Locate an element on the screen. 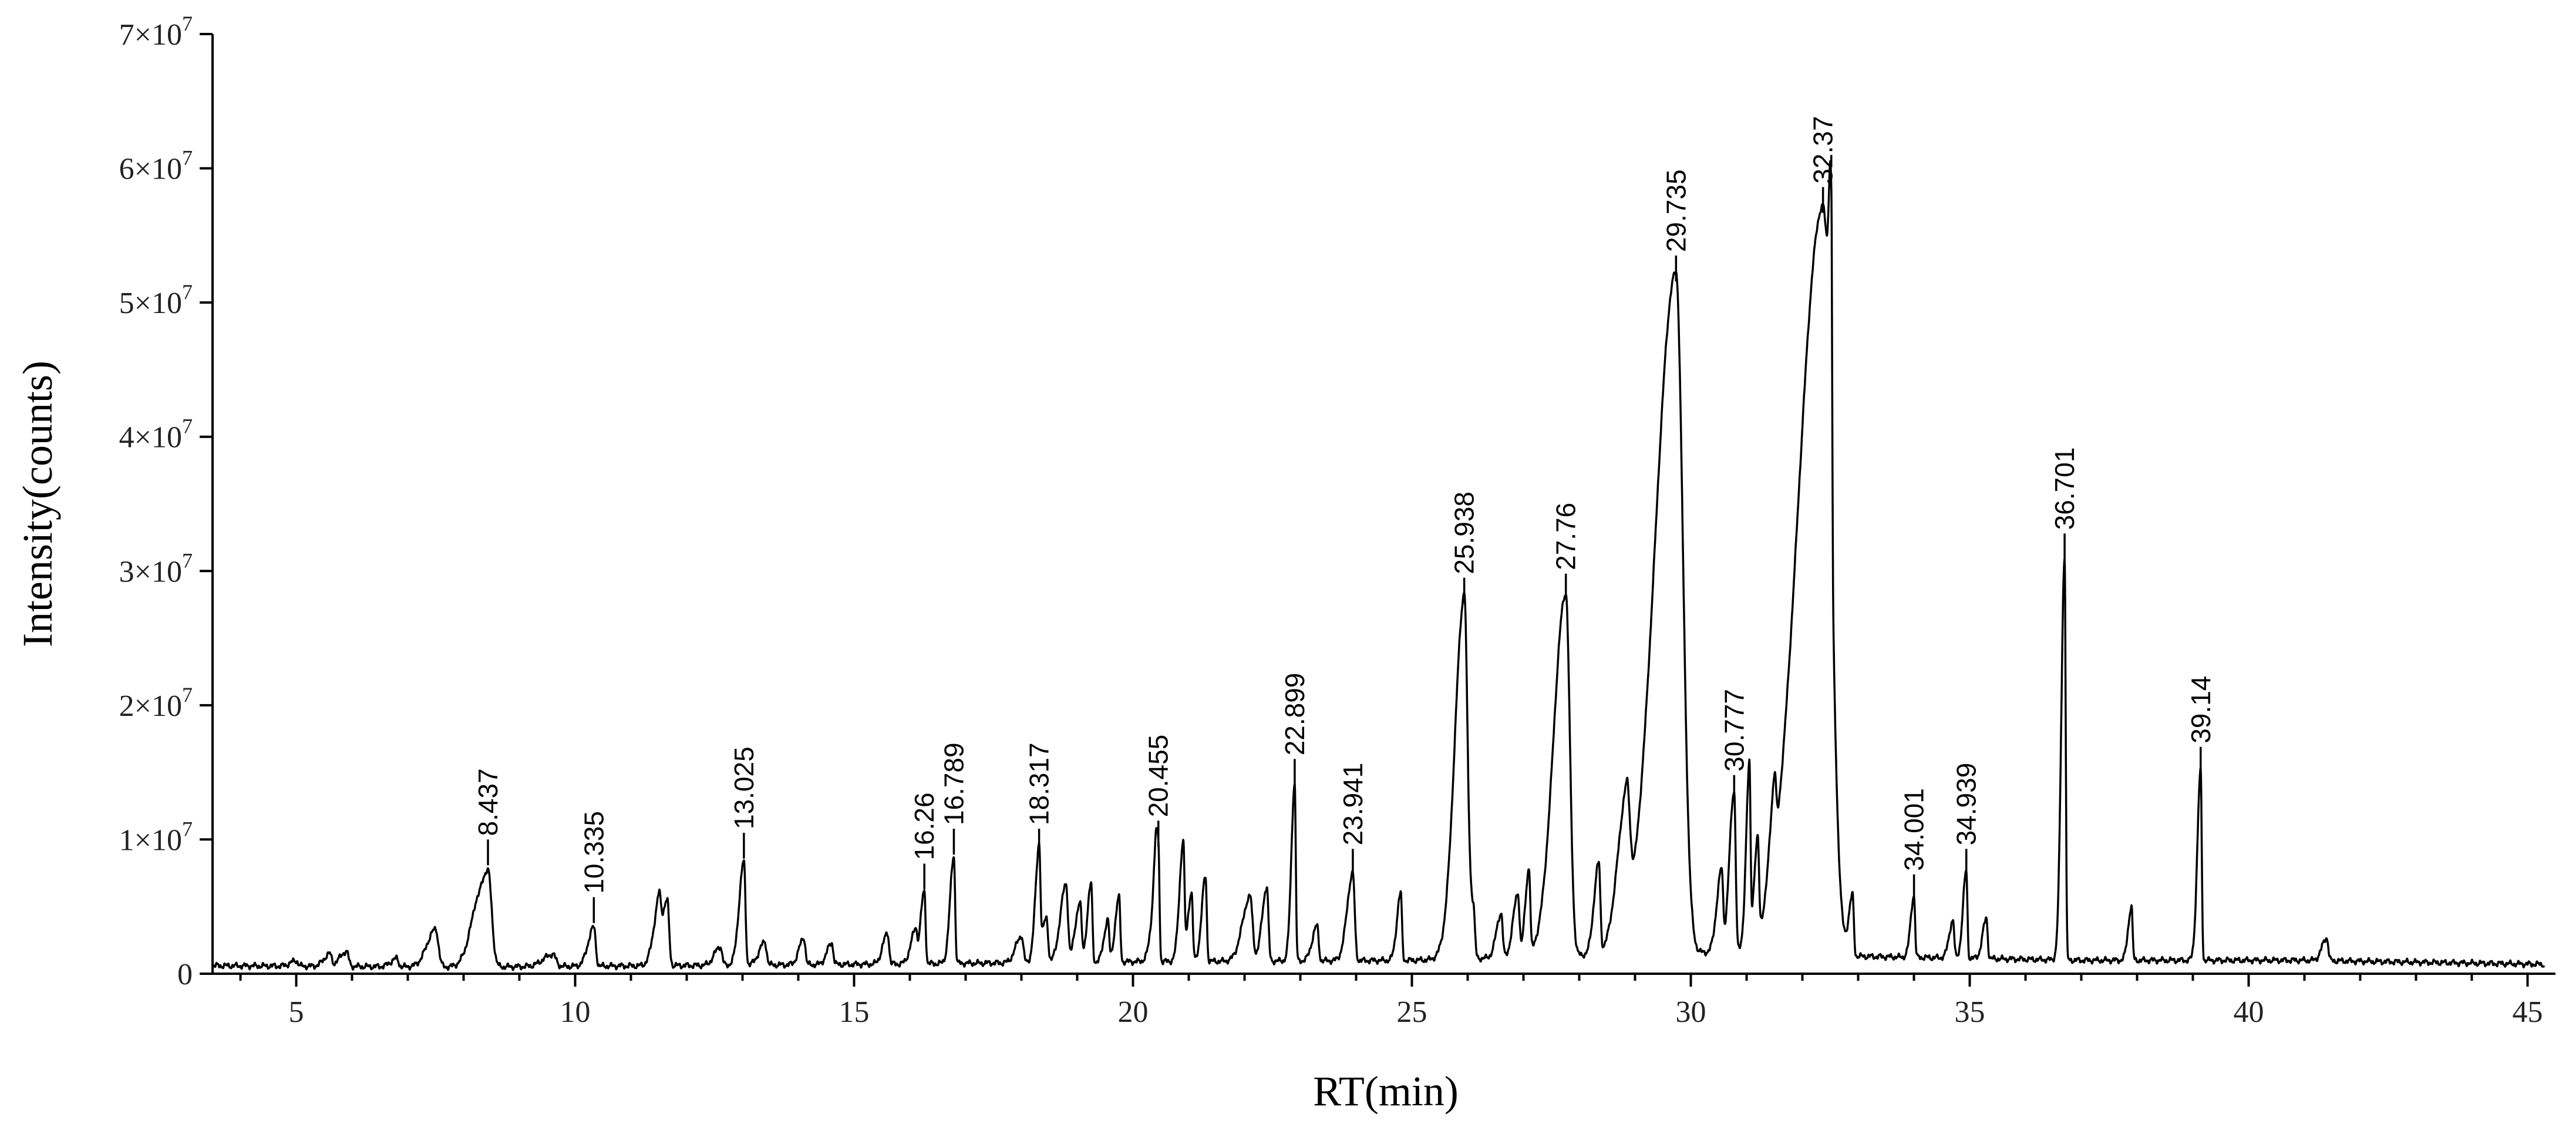 The image size is (2576, 1127). peak-label: 16.26 is located at coordinates (924, 826).